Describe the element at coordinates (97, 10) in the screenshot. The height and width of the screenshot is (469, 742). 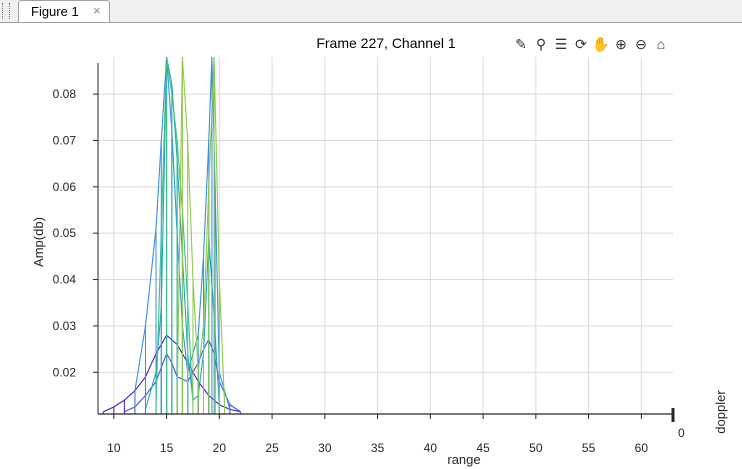
I see `close-icon: ×` at that location.